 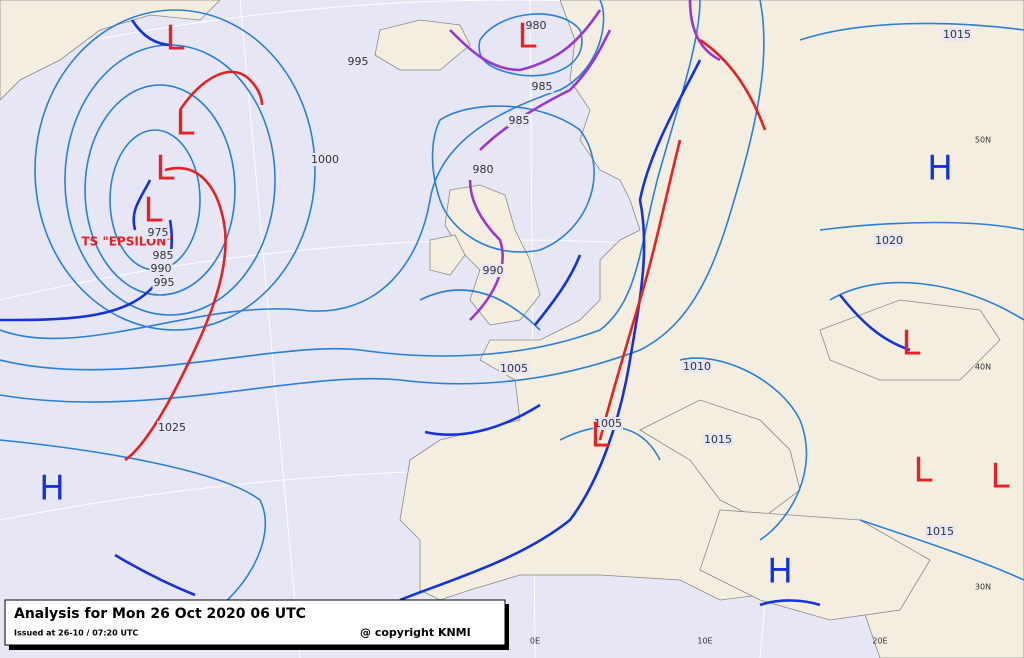 I want to click on caption-copyright: @ copyright KNMI, so click(x=415, y=632).